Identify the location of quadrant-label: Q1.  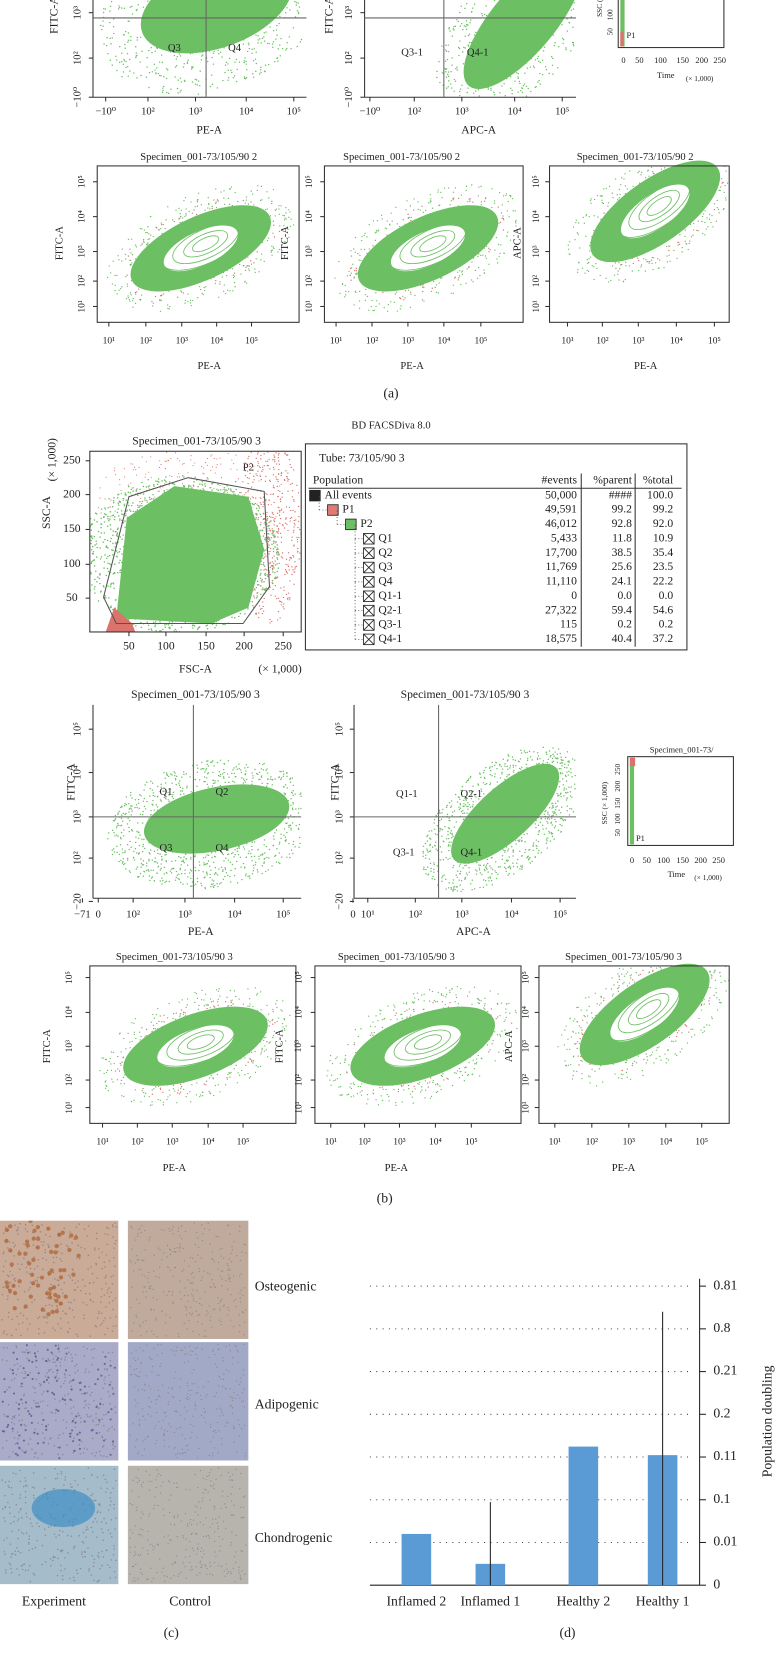
(165, 792).